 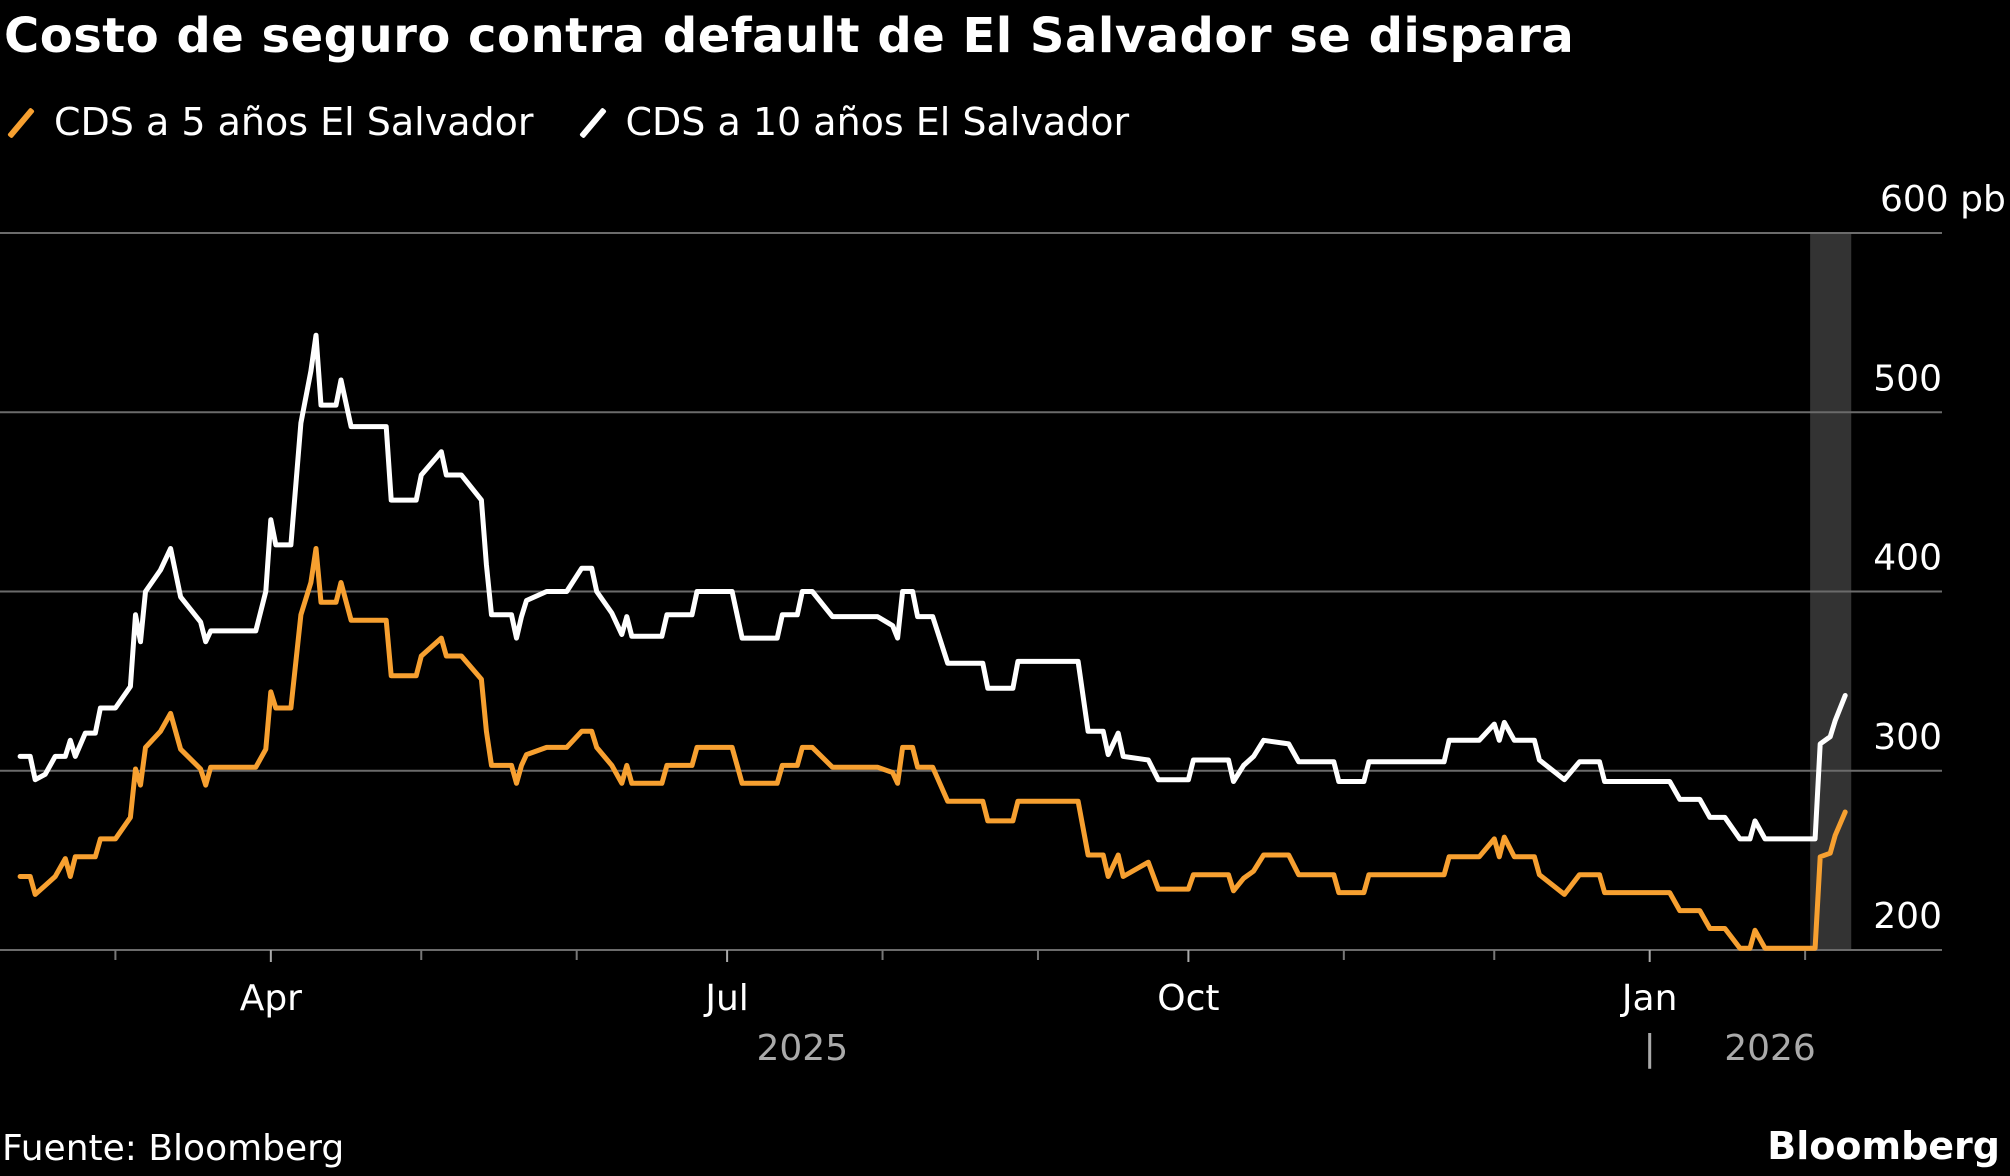 What do you see at coordinates (1907, 378) in the screenshot?
I see `y-tick-label: 500` at bounding box center [1907, 378].